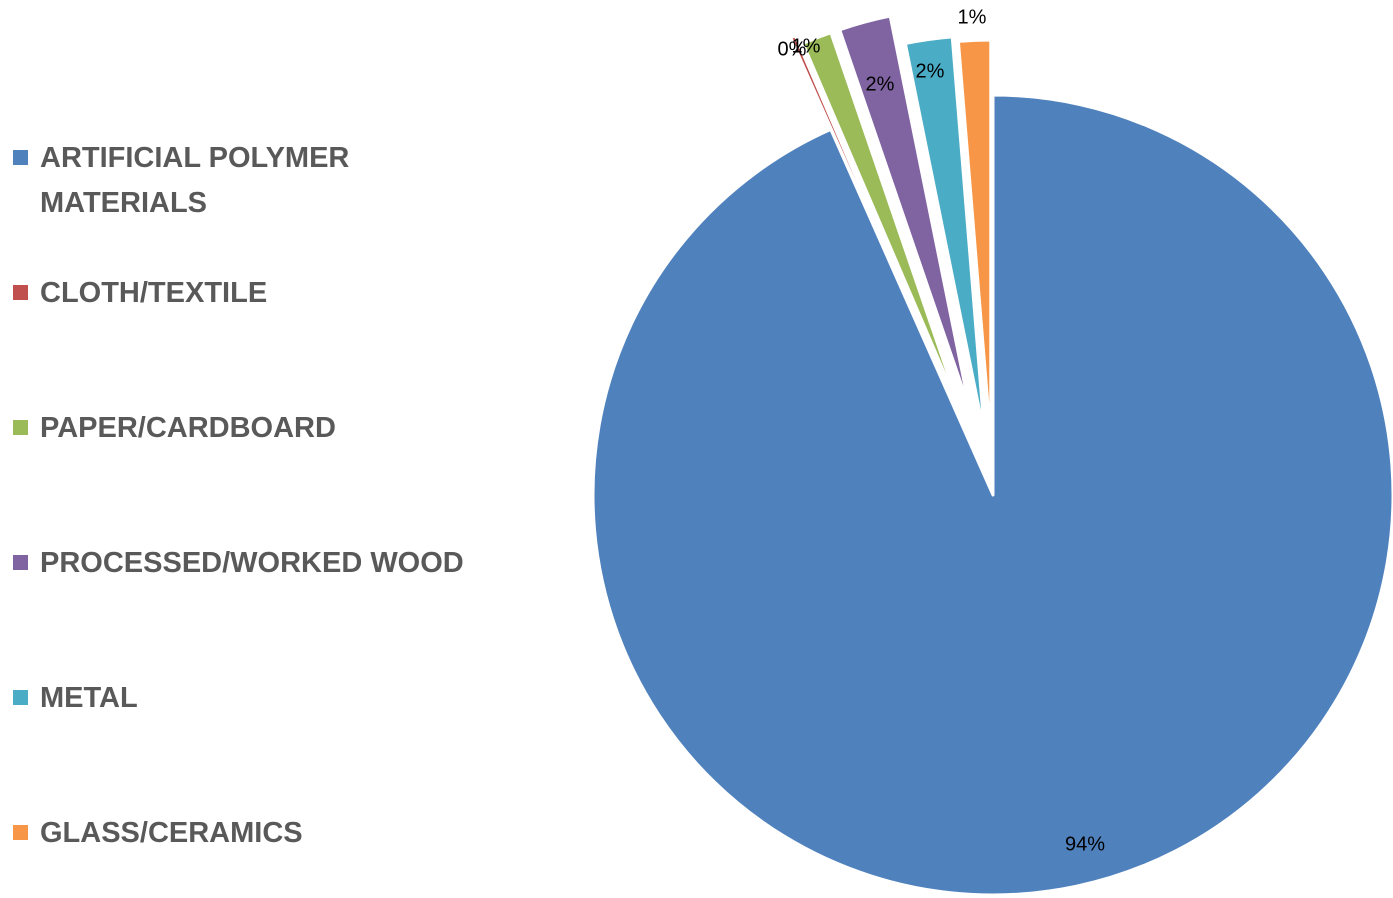 The image size is (1393, 898). What do you see at coordinates (252, 563) in the screenshot?
I see `legend-label-4: PROCESSED/WORKED WOOD` at bounding box center [252, 563].